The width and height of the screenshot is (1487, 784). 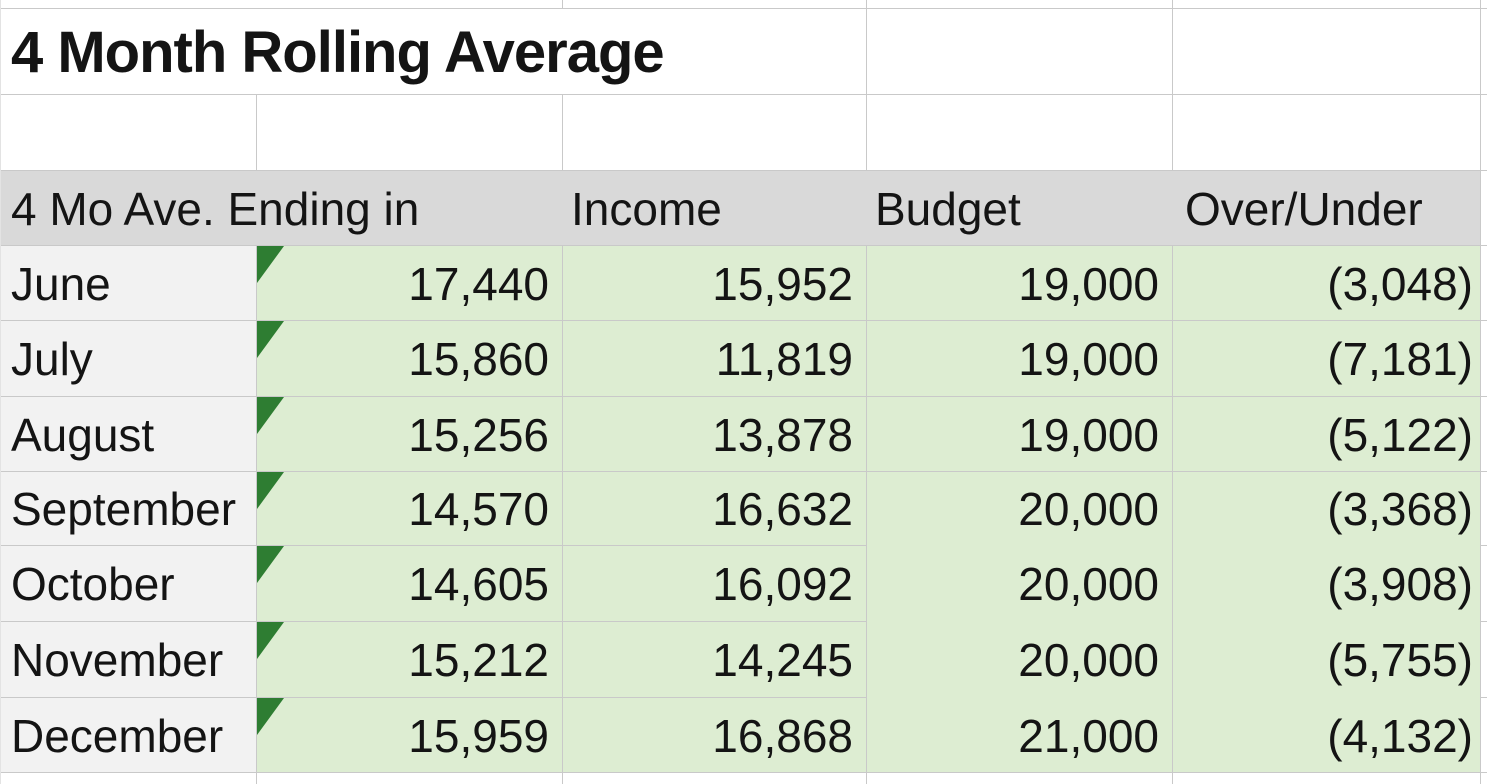 I want to click on income-cell: 16,868, so click(x=715, y=735).